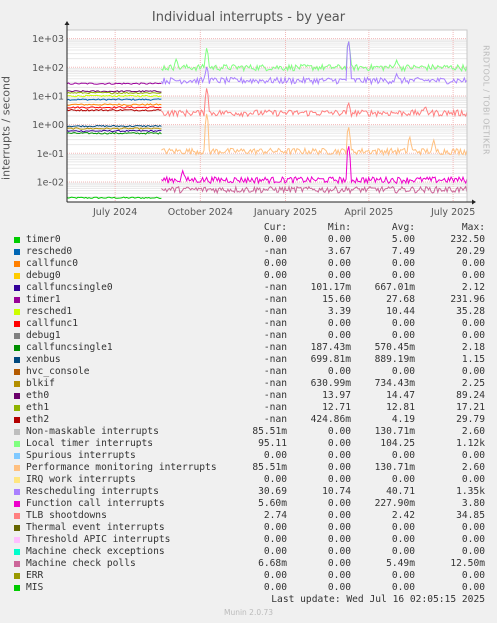 Image resolution: width=497 pixels, height=623 pixels. I want to click on legend-cur: 85.51m, so click(269, 431).